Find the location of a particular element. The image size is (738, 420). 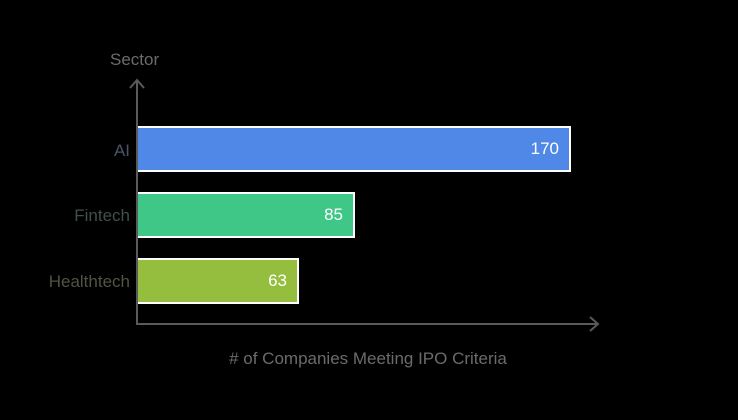

category-label-healthtech: Healthtech is located at coordinates (89, 281).